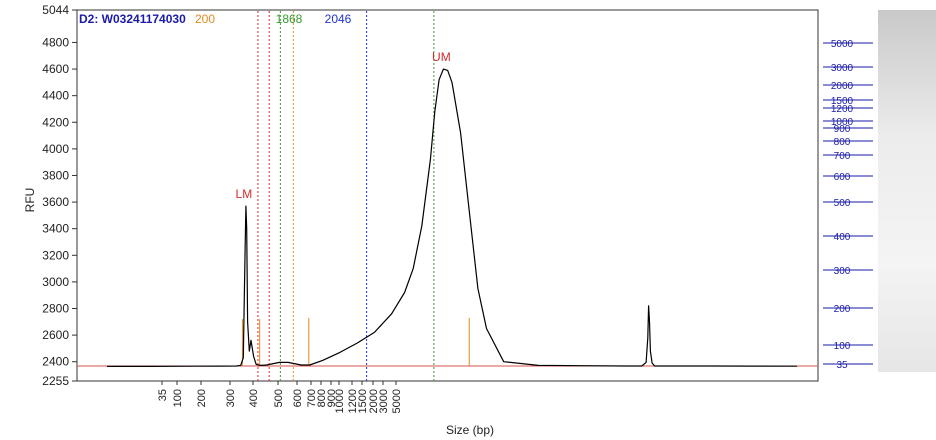 This screenshot has width=936, height=440. What do you see at coordinates (363, 401) in the screenshot?
I see `x-tick-label: 1500` at bounding box center [363, 401].